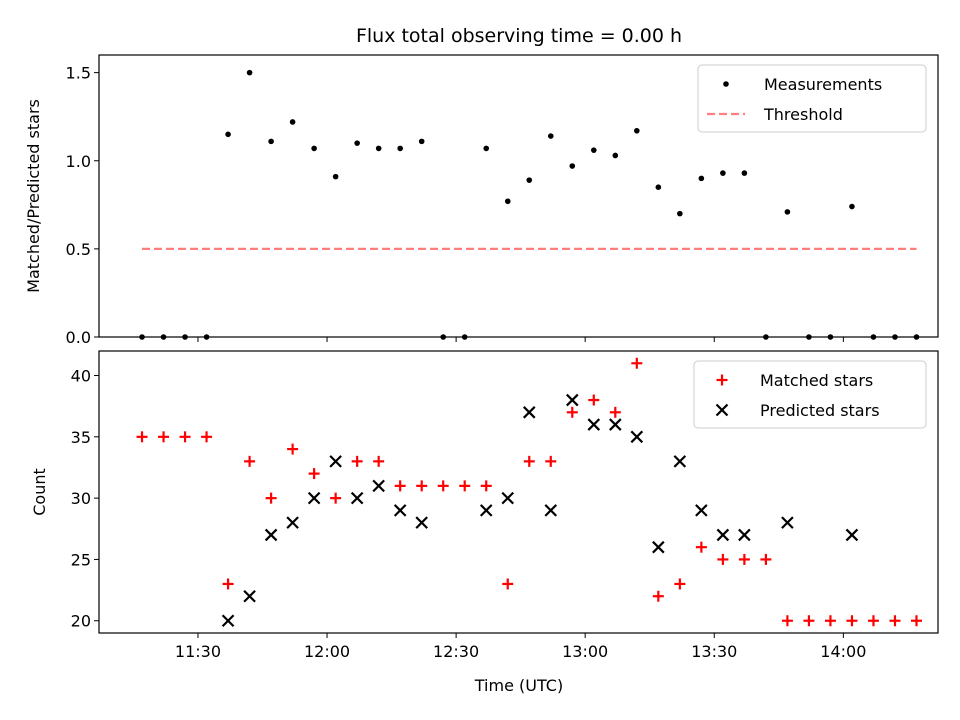 The width and height of the screenshot is (960, 720). Describe the element at coordinates (722, 380) in the screenshot. I see `legend-matched-swatch` at that location.